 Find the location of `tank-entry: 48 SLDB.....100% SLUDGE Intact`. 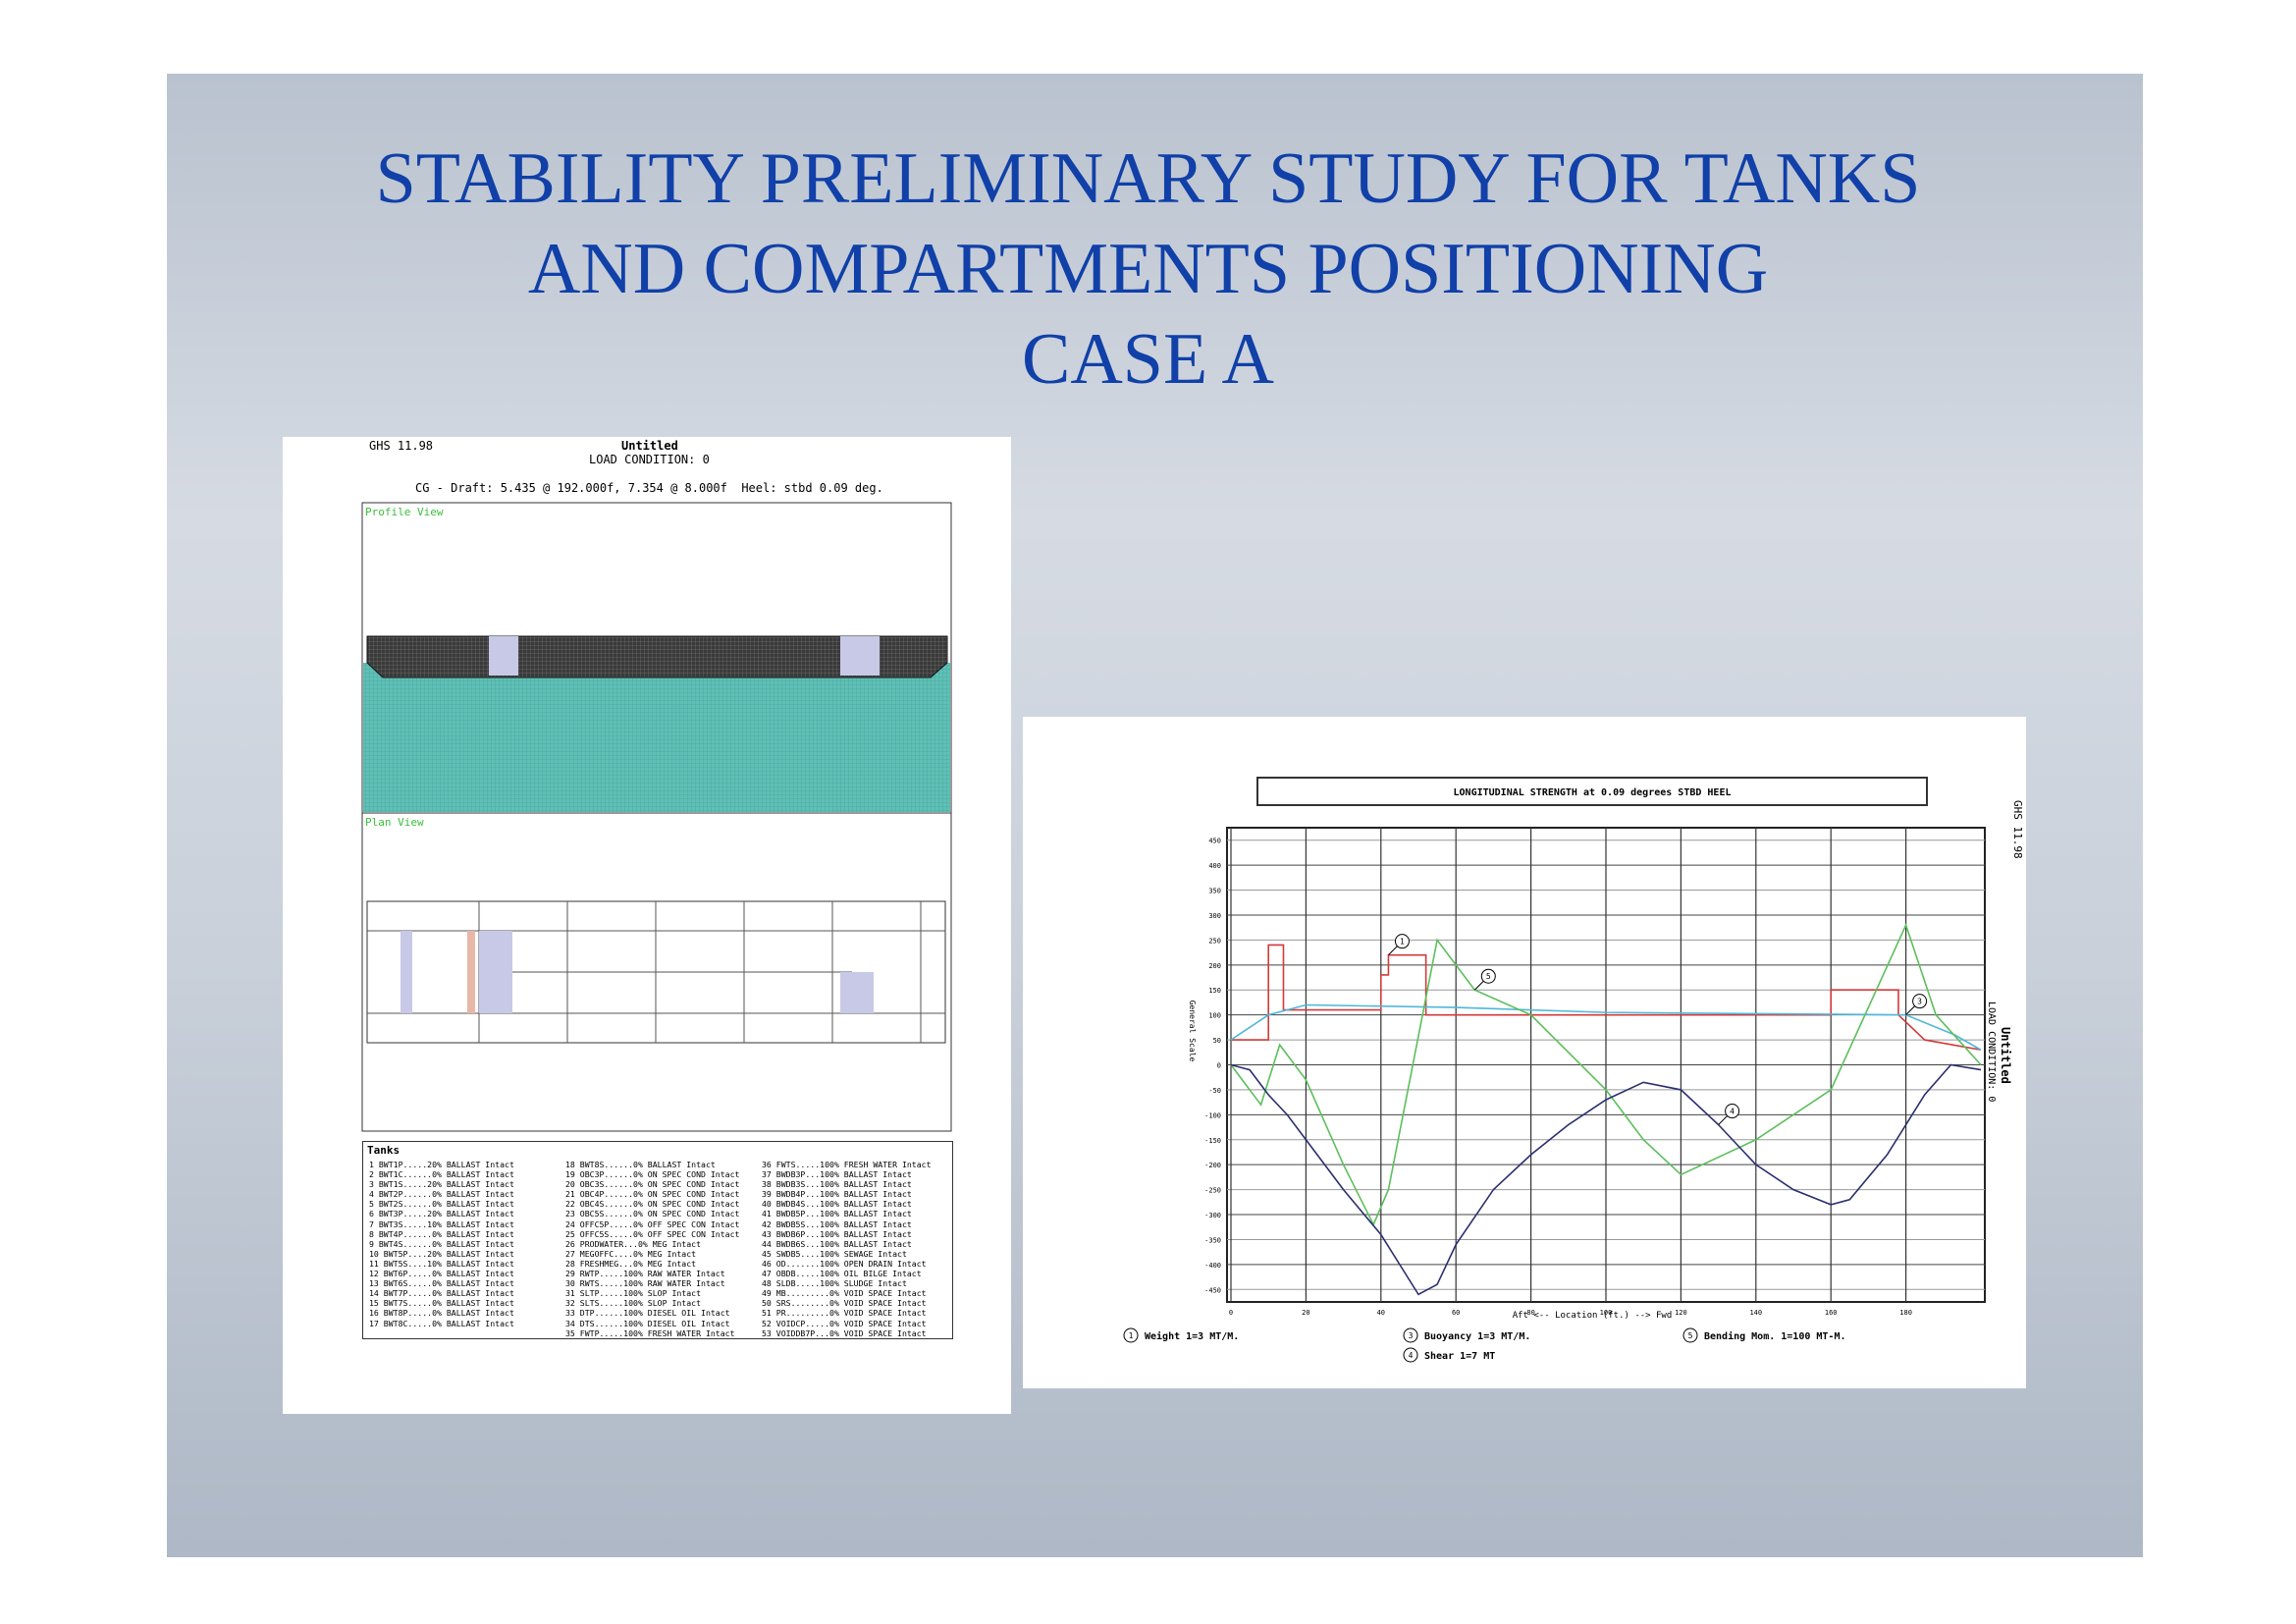

tank-entry: 48 SLDB.....100% SLUDGE Intact is located at coordinates (835, 1283).